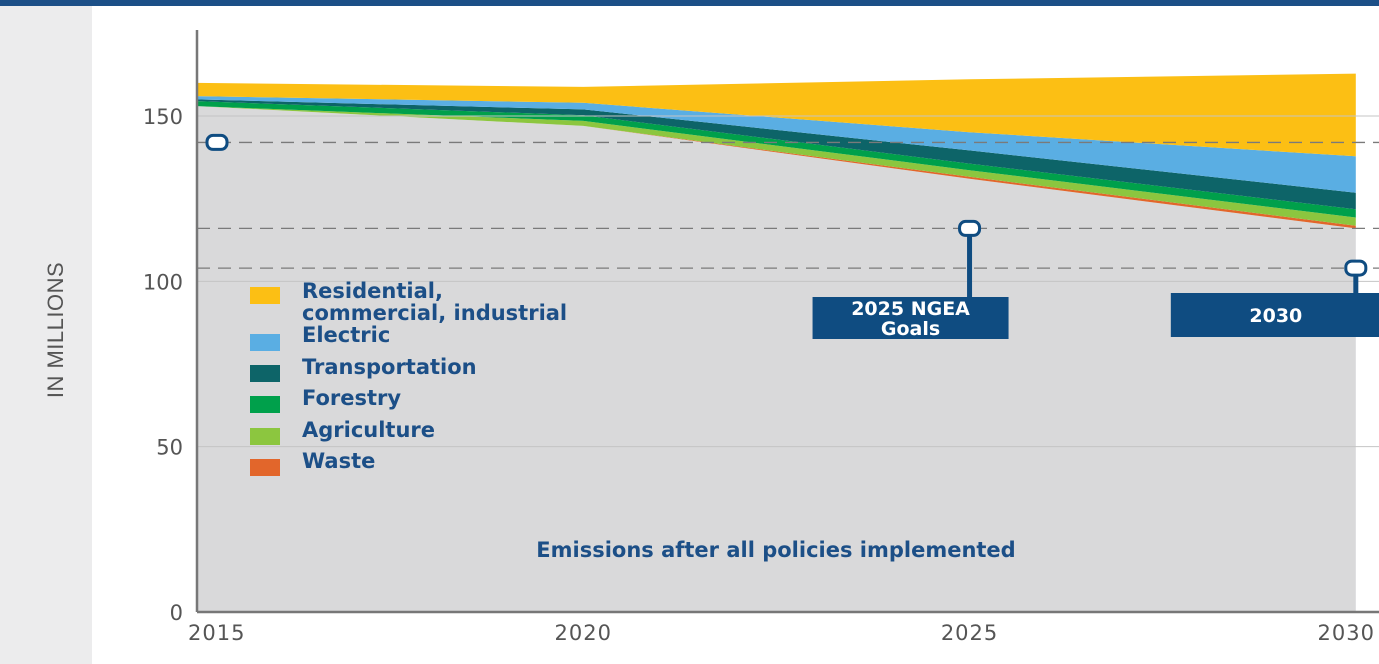 This screenshot has height=664, width=1379. What do you see at coordinates (163, 282) in the screenshot?
I see `y-tick-label: 100` at bounding box center [163, 282].